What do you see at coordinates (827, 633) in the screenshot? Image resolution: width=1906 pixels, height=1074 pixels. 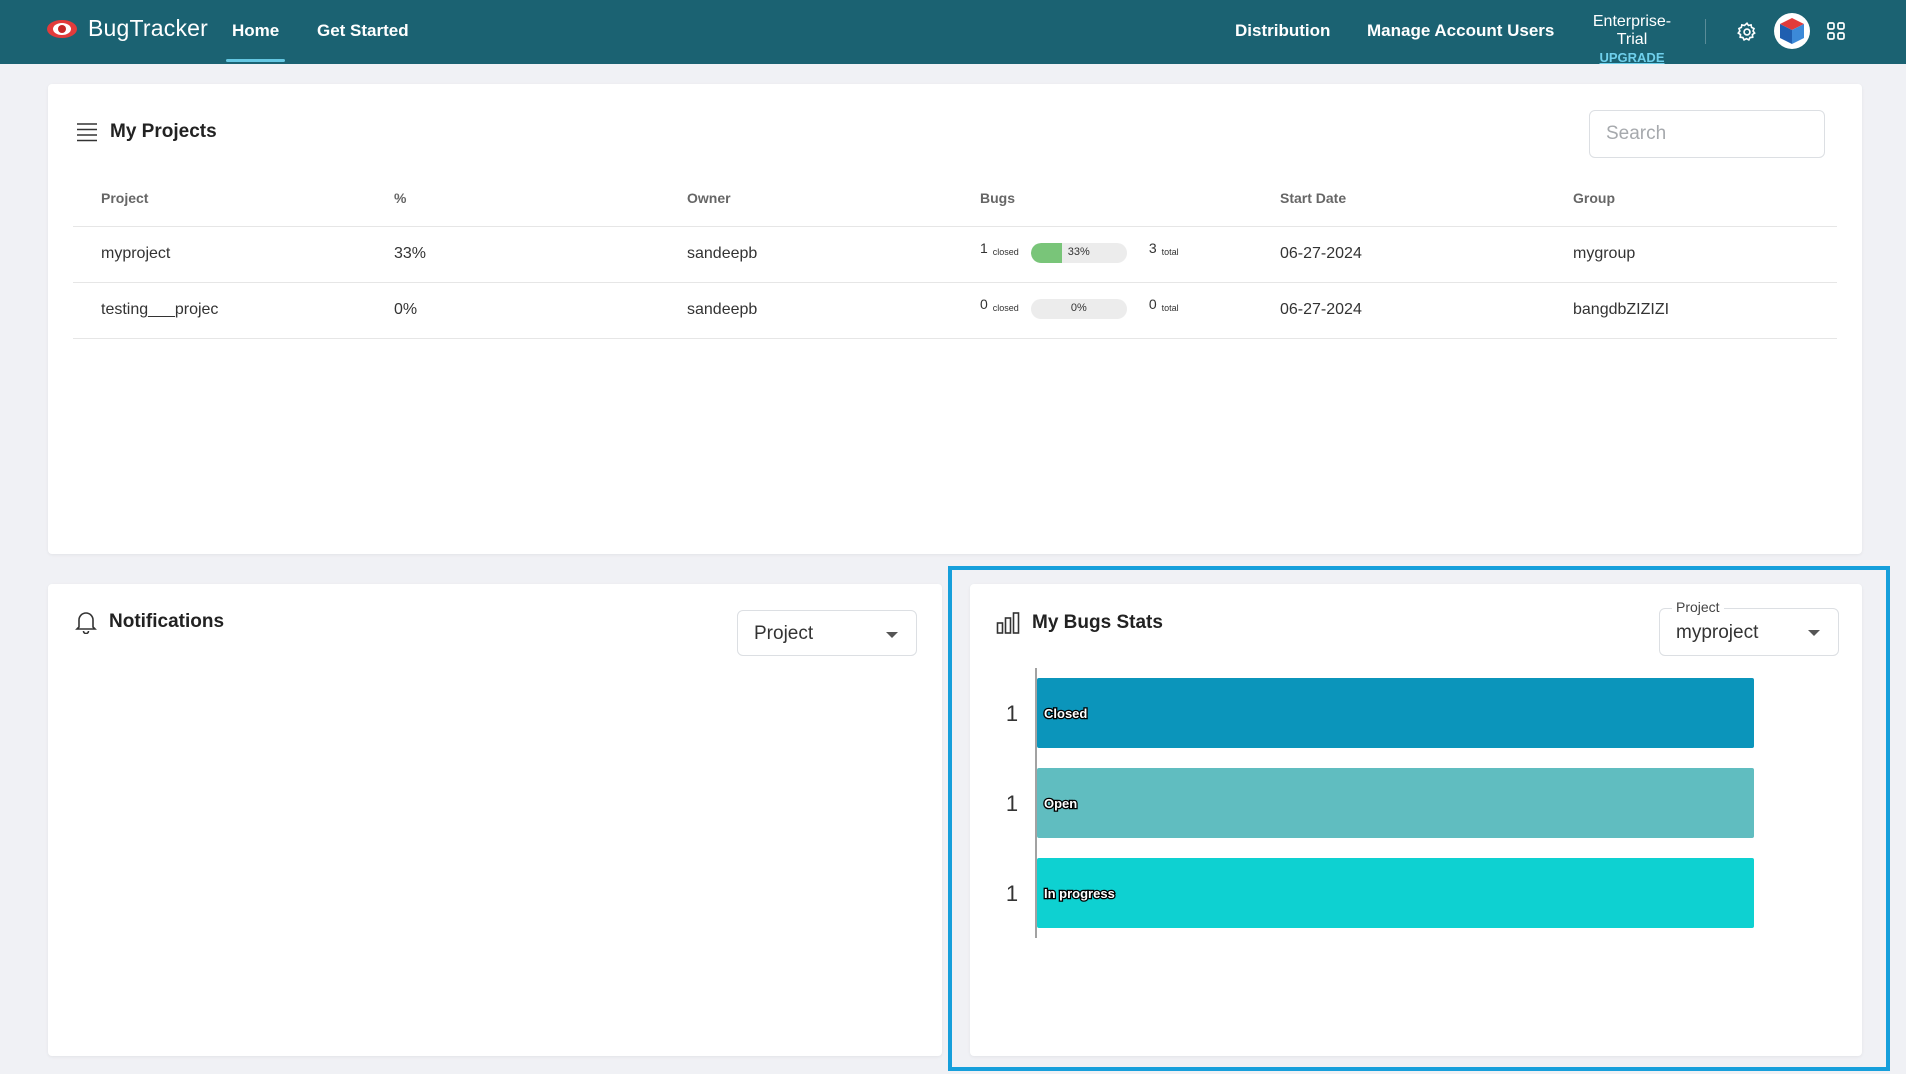 I see `notifications-project-select: Project` at bounding box center [827, 633].